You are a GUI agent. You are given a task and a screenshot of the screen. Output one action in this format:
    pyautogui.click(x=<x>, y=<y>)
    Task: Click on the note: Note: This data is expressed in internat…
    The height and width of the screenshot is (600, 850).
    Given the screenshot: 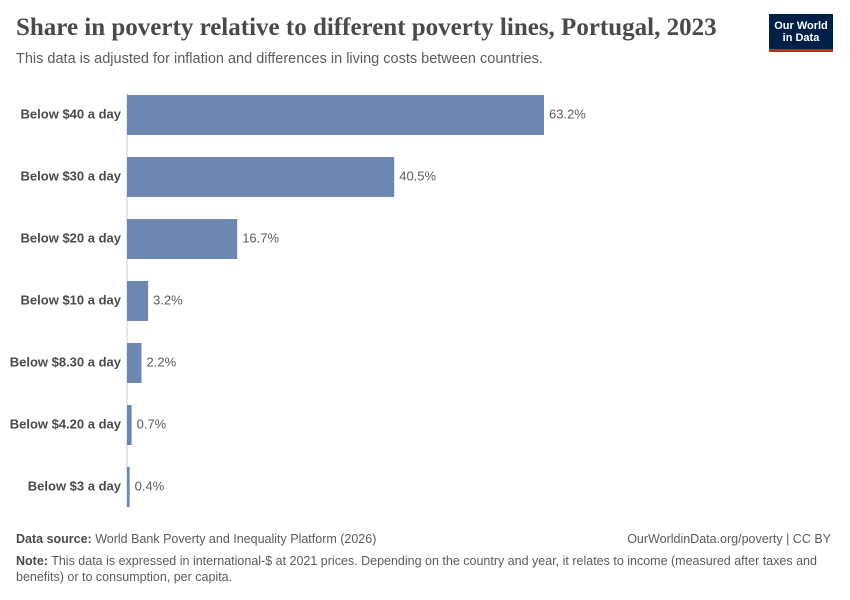 What is the action you would take?
    pyautogui.click(x=421, y=569)
    